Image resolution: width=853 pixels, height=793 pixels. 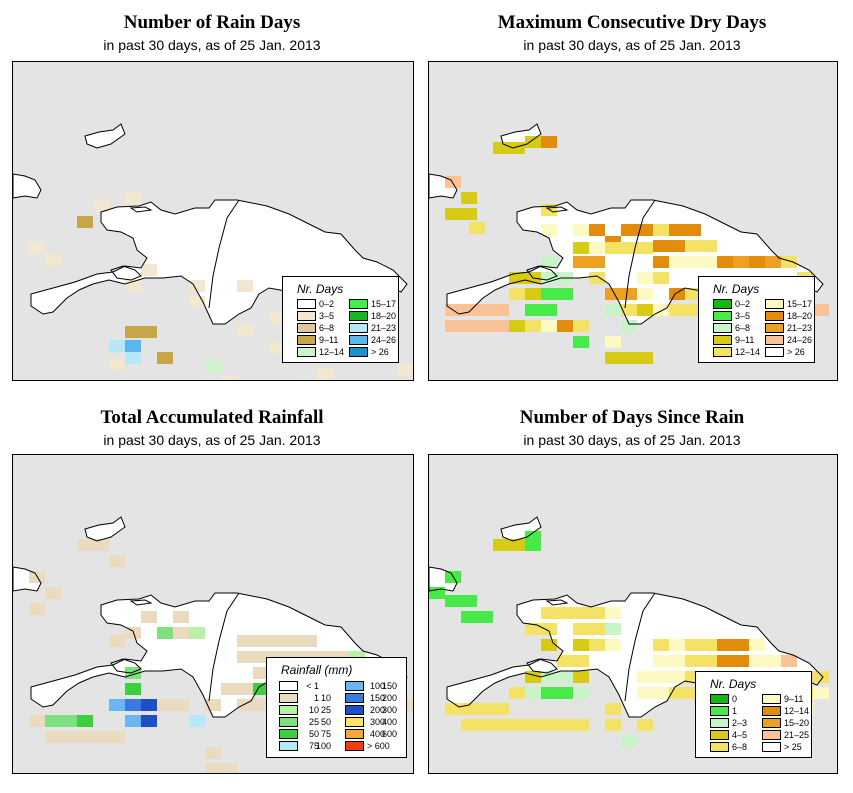 What do you see at coordinates (378, 710) in the screenshot?
I see `legend-item: 200 300` at bounding box center [378, 710].